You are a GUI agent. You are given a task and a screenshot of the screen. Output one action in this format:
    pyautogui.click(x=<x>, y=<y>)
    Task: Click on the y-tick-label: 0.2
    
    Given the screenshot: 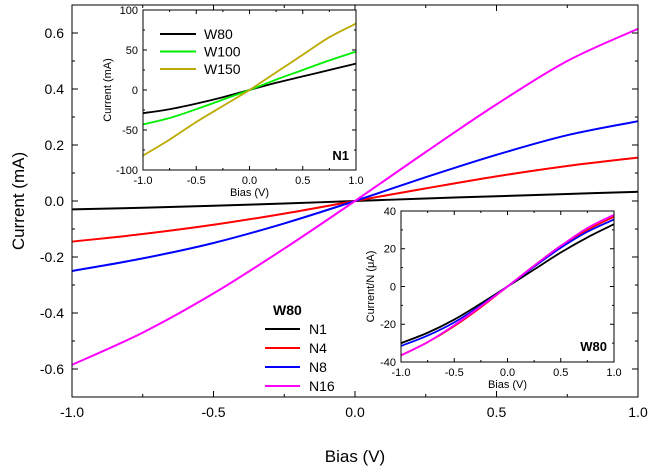 What is the action you would take?
    pyautogui.click(x=55, y=145)
    